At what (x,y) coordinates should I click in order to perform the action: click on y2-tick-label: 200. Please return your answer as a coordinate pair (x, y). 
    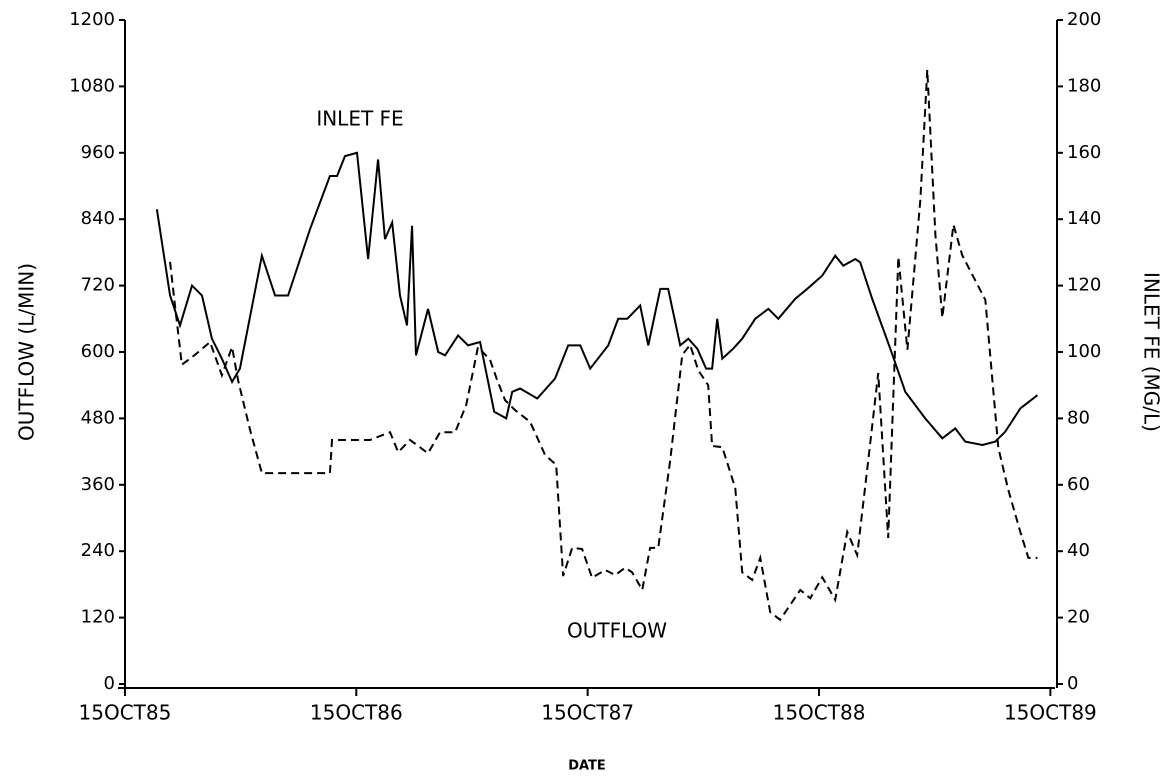
    Looking at the image, I should click on (1084, 19).